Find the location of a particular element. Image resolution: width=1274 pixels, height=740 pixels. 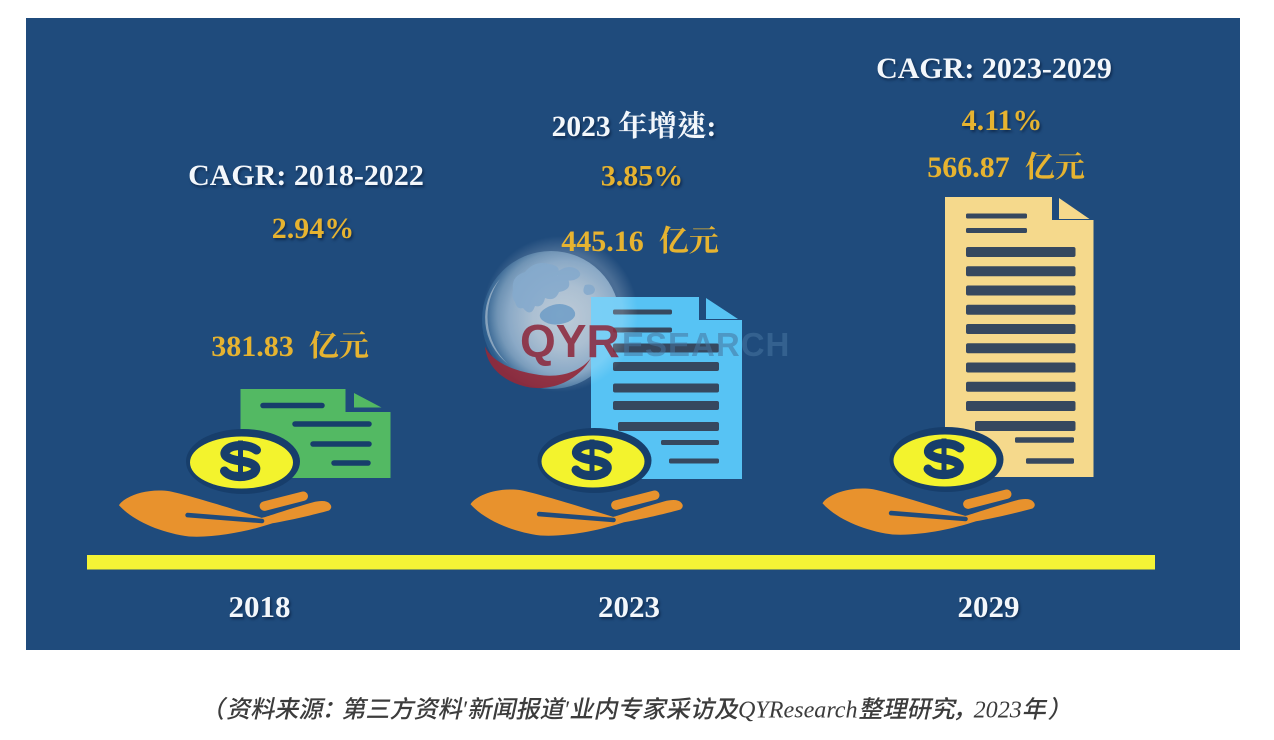

svg-text: 2.94% is located at coordinates (313, 228).